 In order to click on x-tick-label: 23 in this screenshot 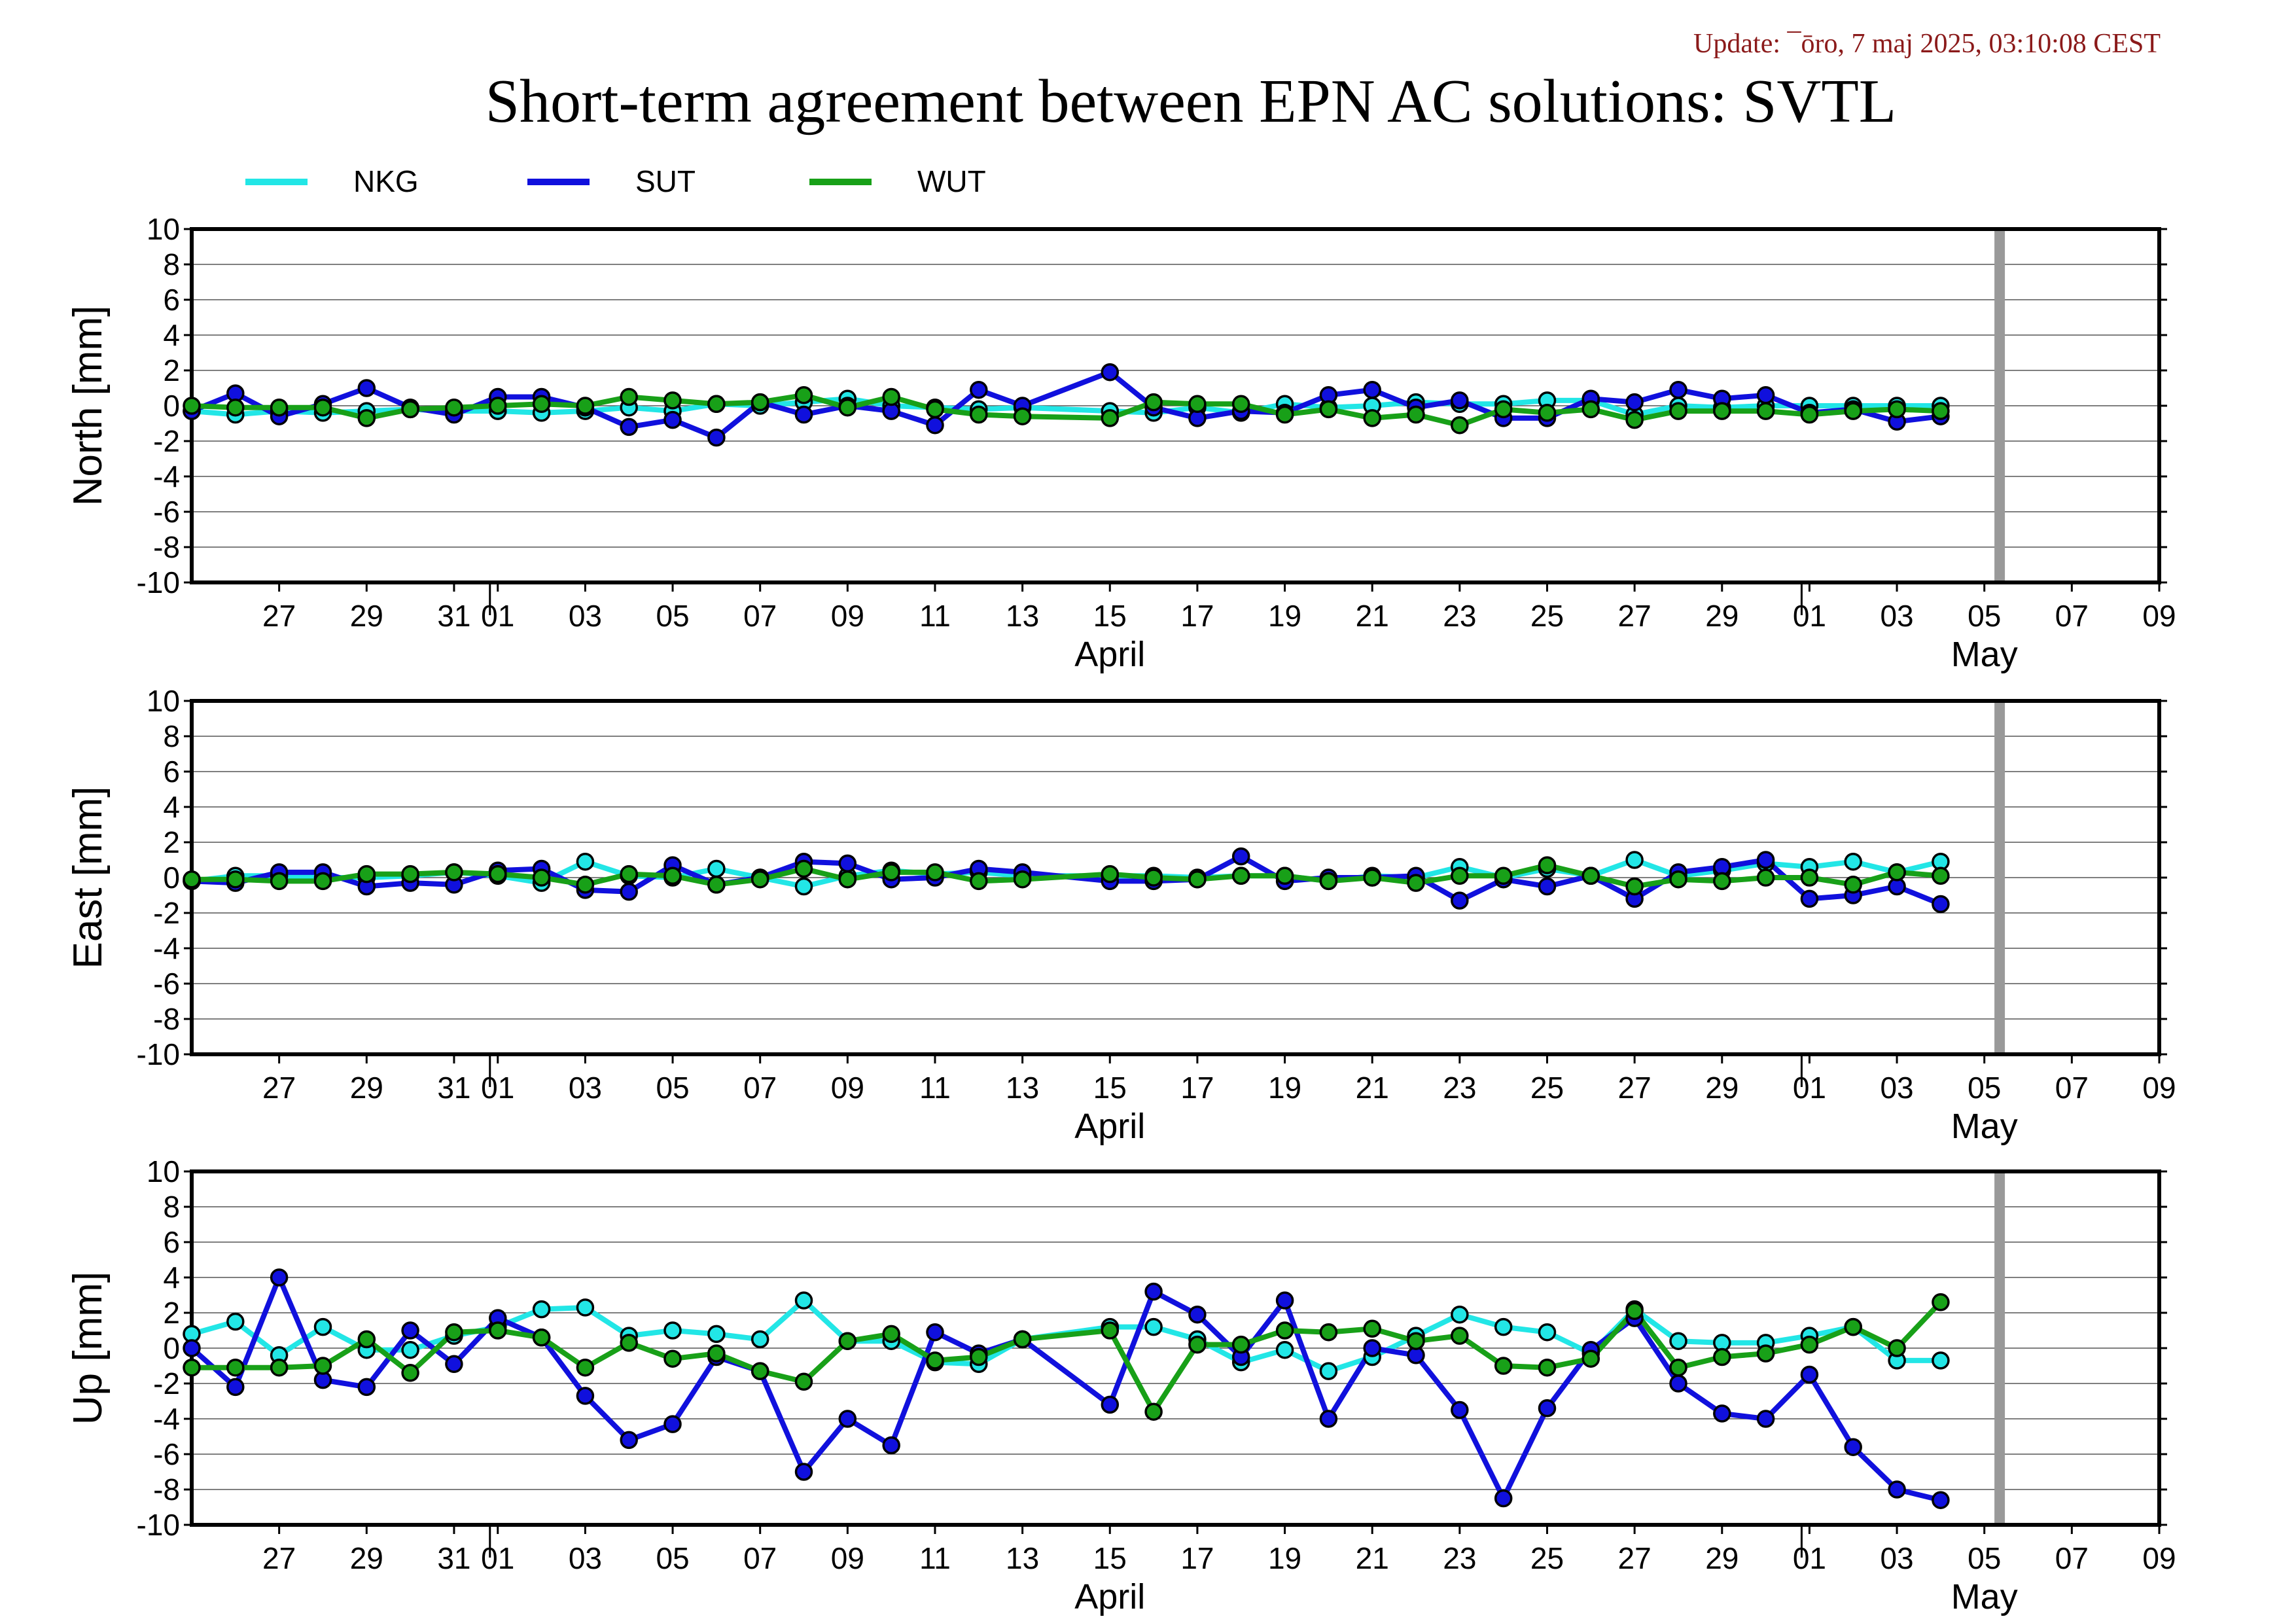, I will do `click(1460, 1088)`.